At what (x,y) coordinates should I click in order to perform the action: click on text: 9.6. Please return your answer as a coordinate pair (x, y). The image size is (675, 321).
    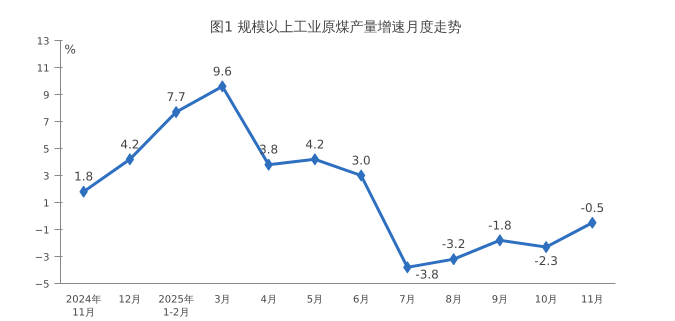
    Looking at the image, I should click on (222, 71).